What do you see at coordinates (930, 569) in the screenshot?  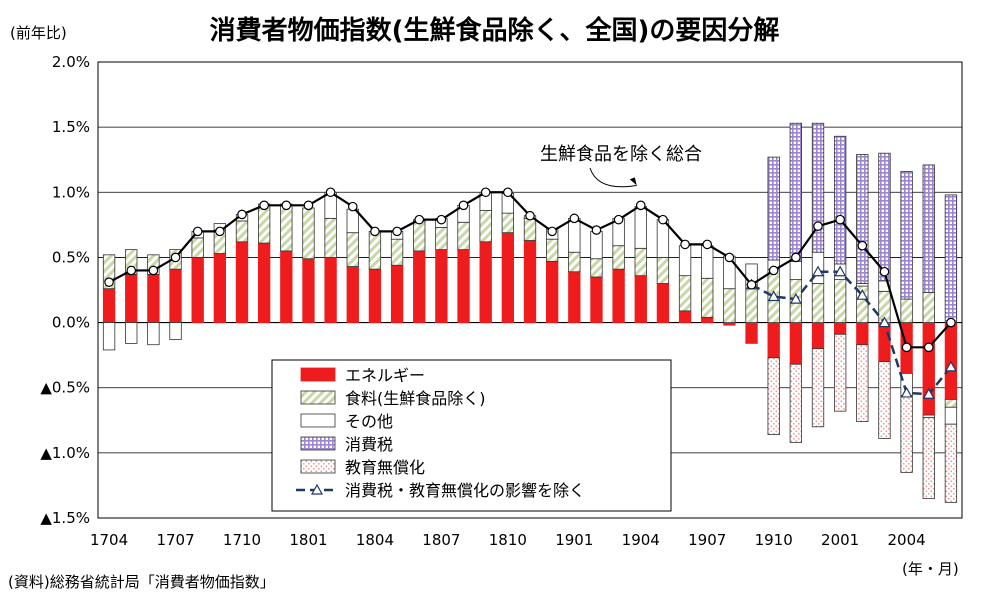 I see `x-axis-unit-label: (年・月)` at bounding box center [930, 569].